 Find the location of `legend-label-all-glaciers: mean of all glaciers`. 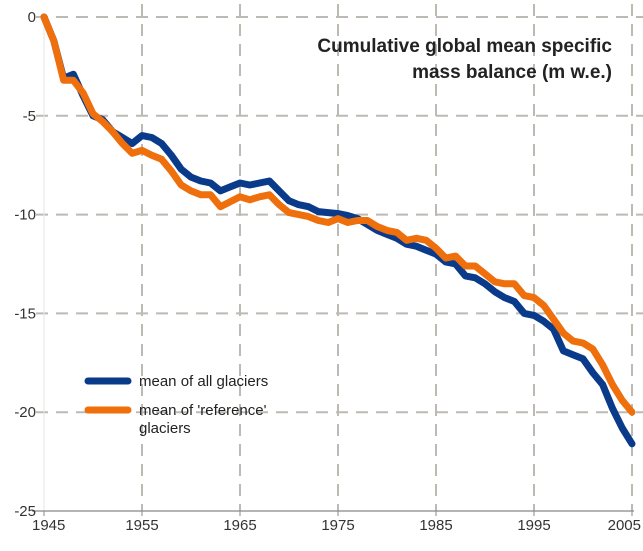

legend-label-all-glaciers: mean of all glaciers is located at coordinates (203, 381).